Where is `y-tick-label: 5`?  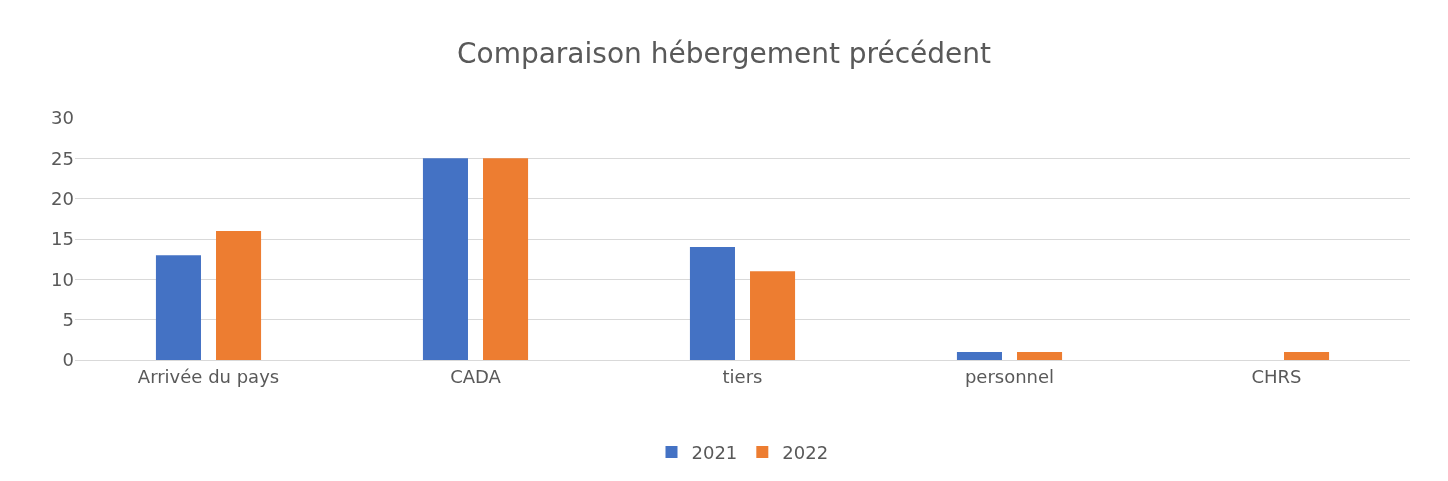 y-tick-label: 5 is located at coordinates (68, 319).